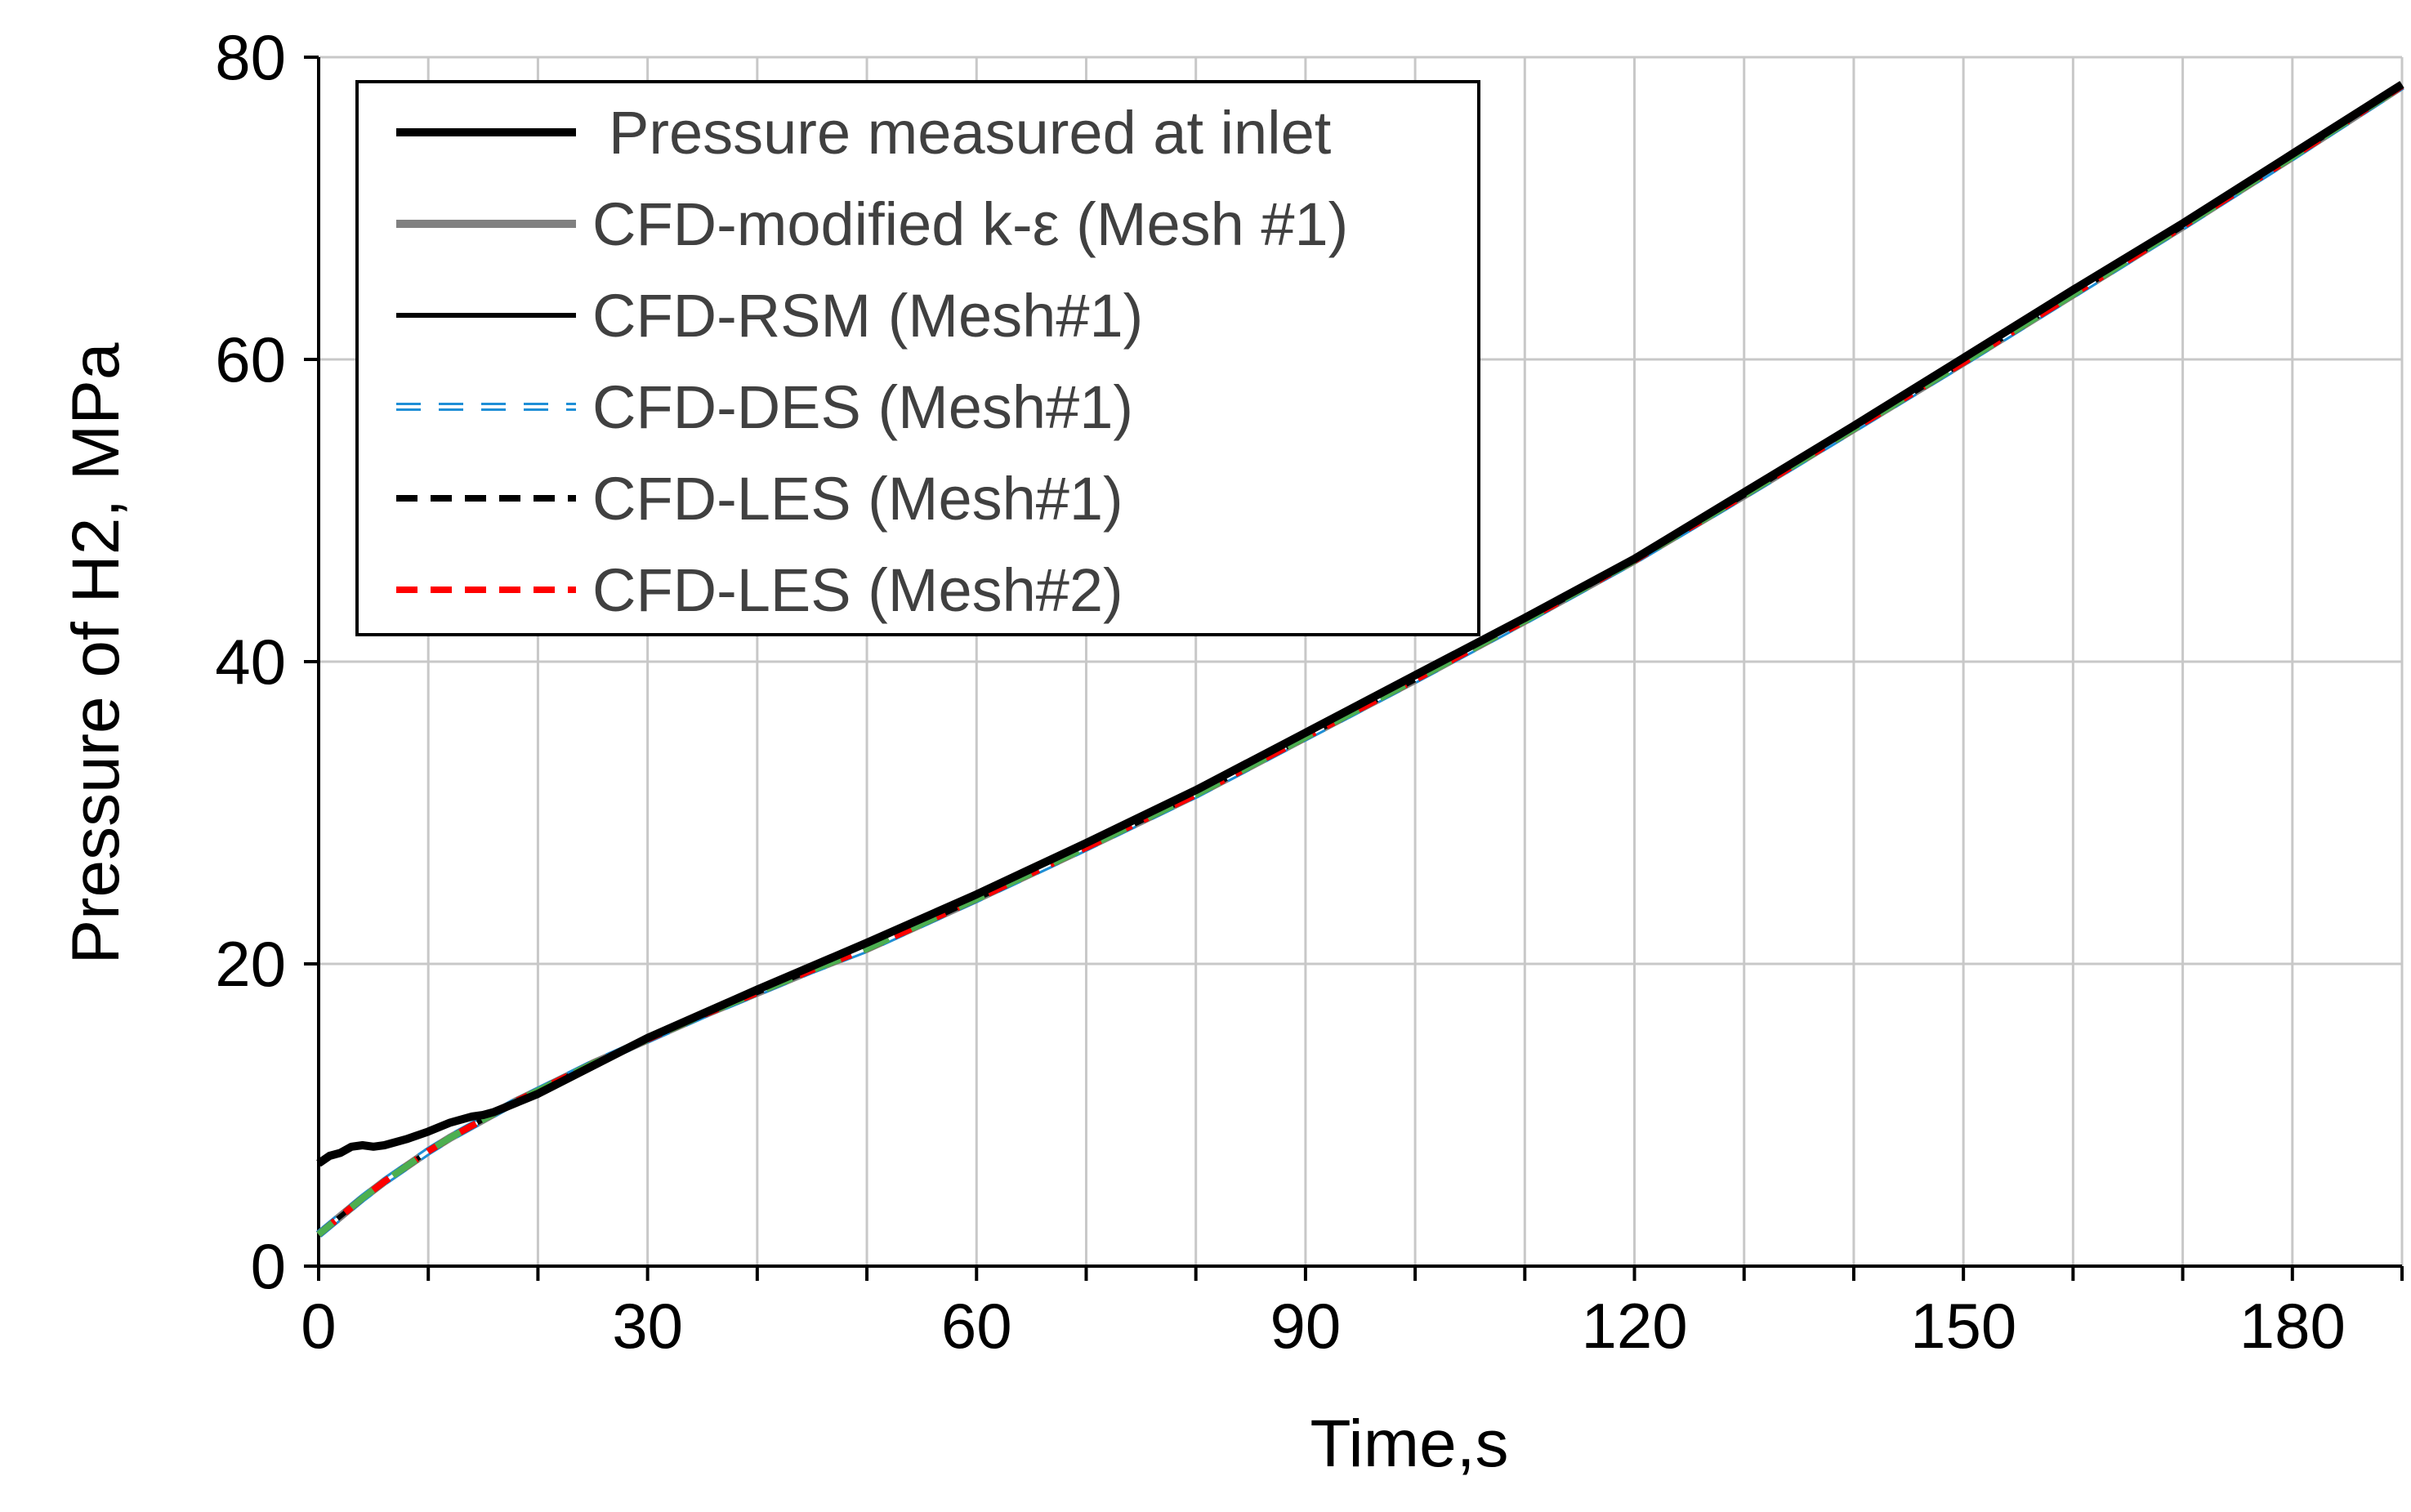  What do you see at coordinates (319, 1326) in the screenshot?
I see `x-tick-label: 0` at bounding box center [319, 1326].